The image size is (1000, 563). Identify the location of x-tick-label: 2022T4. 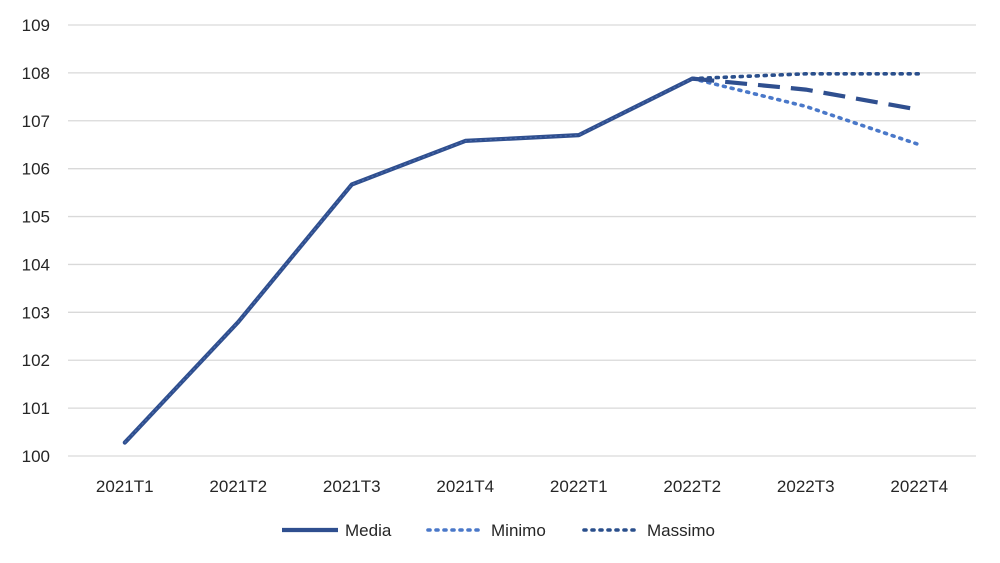
(919, 486).